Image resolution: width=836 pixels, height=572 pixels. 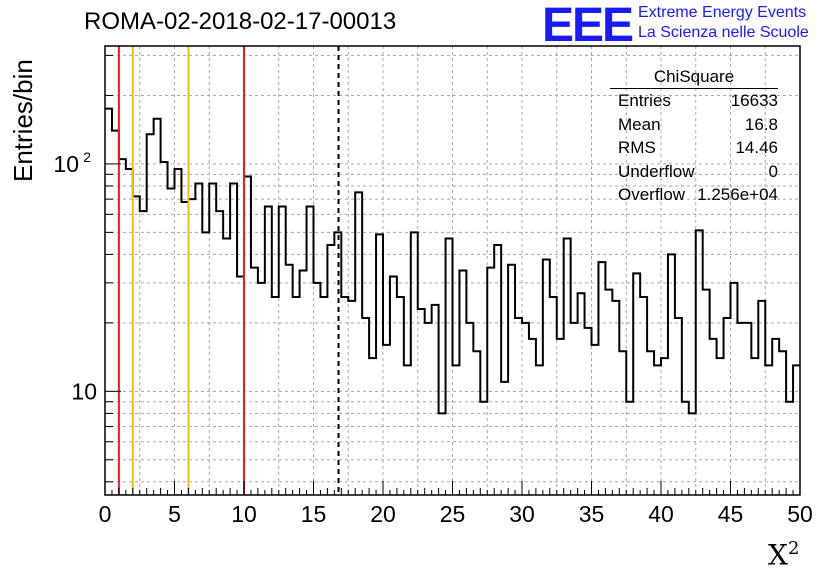 What do you see at coordinates (754, 100) in the screenshot?
I see `stats-value: 16633` at bounding box center [754, 100].